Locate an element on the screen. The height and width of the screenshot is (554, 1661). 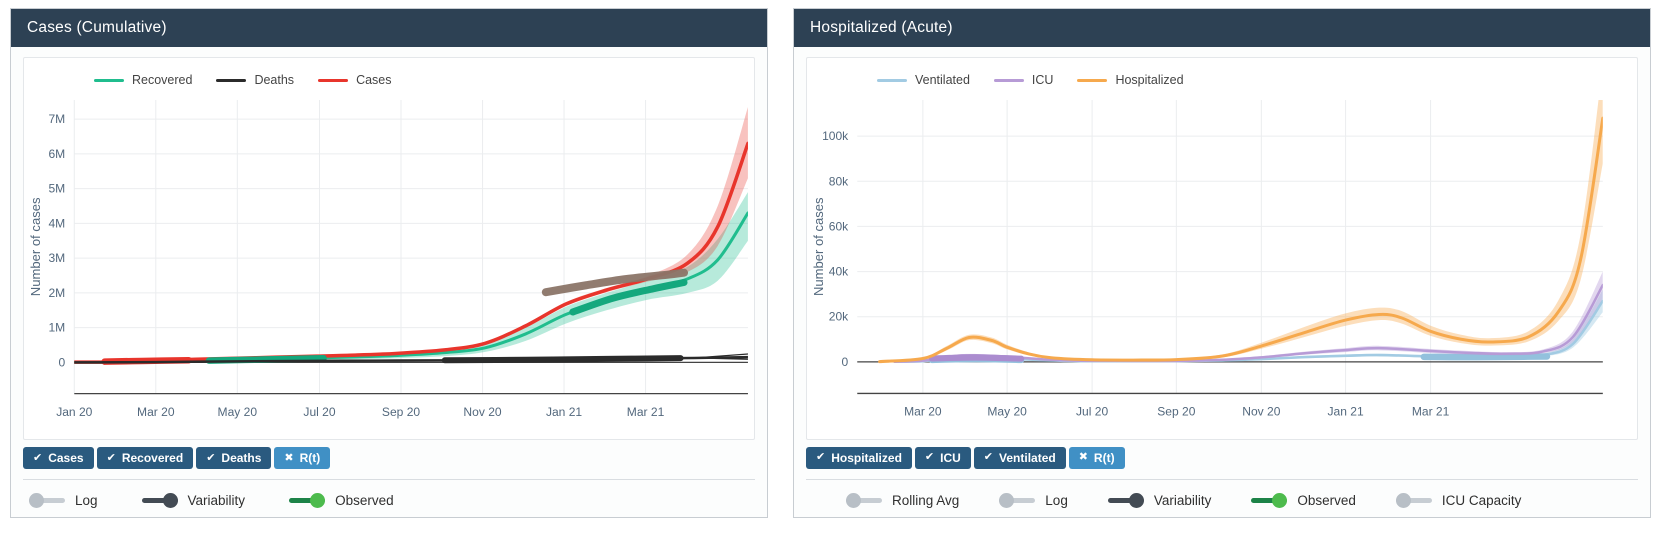
y-tick-label: 7M is located at coordinates (56, 119).